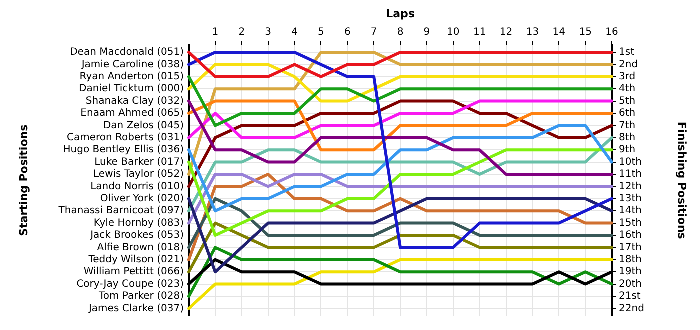 The width and height of the screenshot is (700, 330). Describe the element at coordinates (374, 32) in the screenshot. I see `x-tick-label: 7` at that location.